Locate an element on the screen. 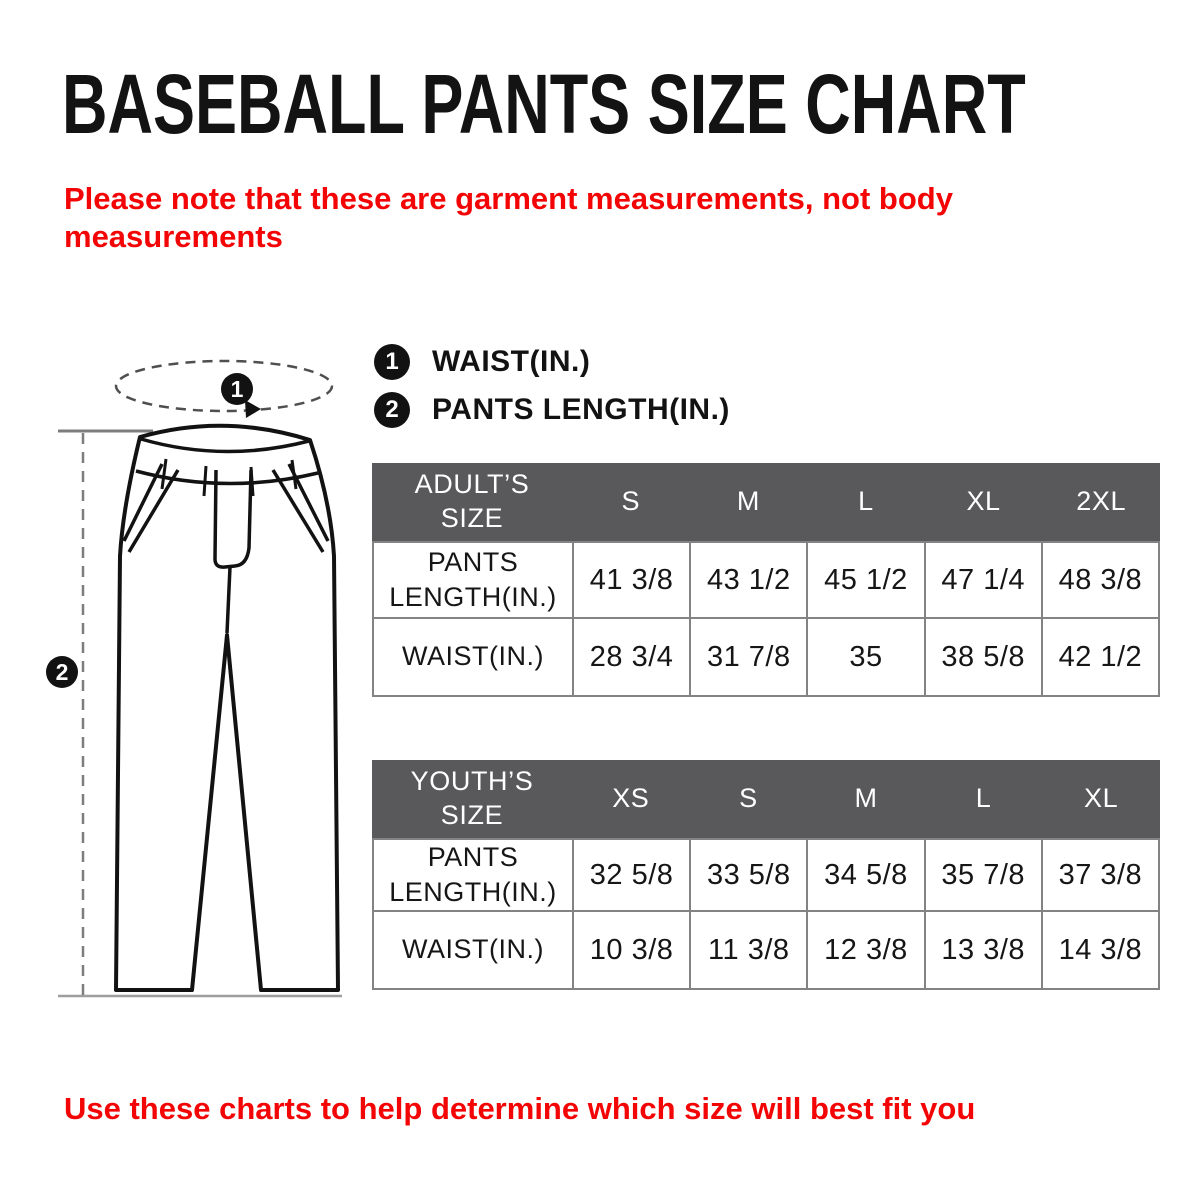 This screenshot has height=1200, width=1200. adult-header-2xl: 2XL is located at coordinates (1101, 501).